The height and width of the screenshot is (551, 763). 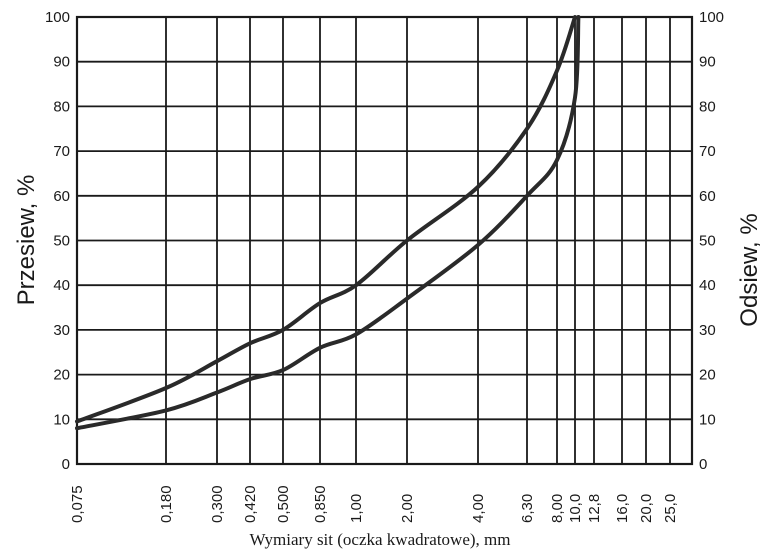 What do you see at coordinates (380, 539) in the screenshot?
I see `x-axis-title: Wymiary sit (oczka kwadratowe), mm` at bounding box center [380, 539].